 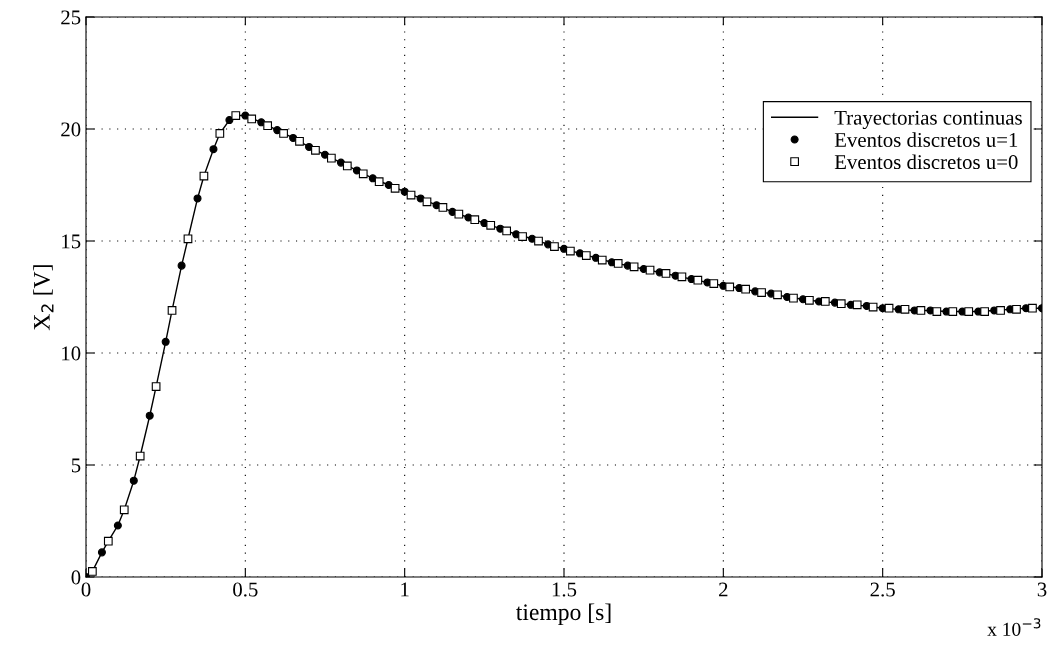 I want to click on y-tick-label: 5, so click(x=76, y=465).